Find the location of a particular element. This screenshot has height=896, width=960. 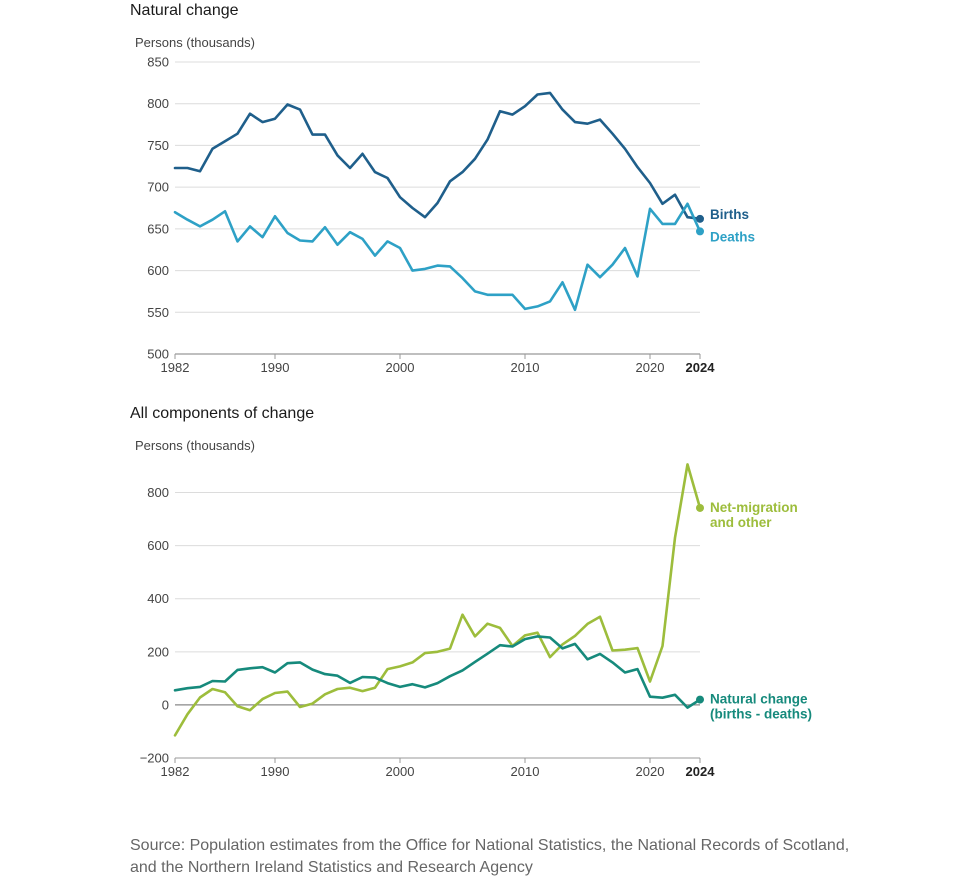

series-label: and other is located at coordinates (741, 522).